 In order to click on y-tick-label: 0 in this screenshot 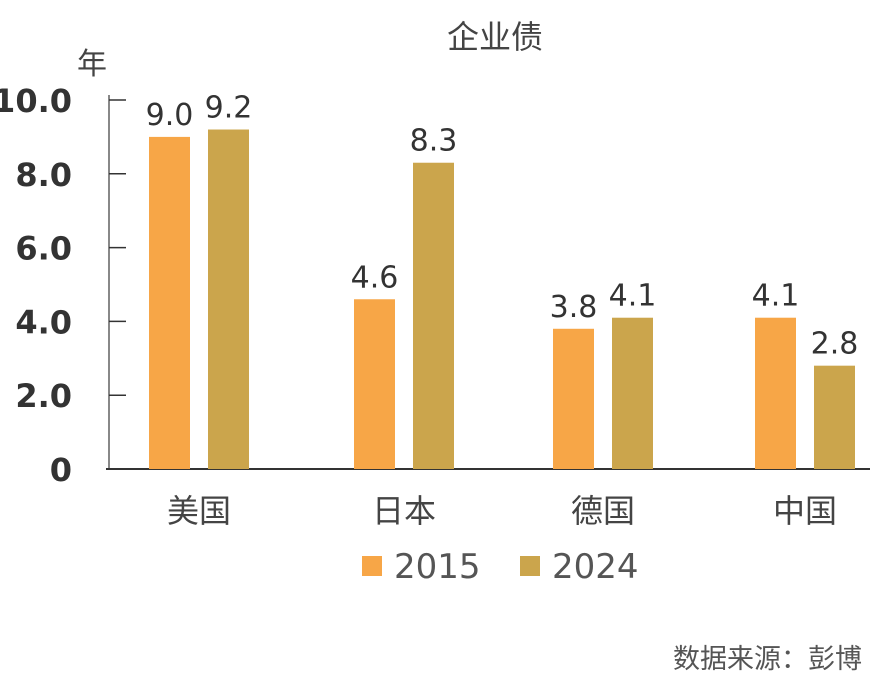, I will do `click(61, 470)`.